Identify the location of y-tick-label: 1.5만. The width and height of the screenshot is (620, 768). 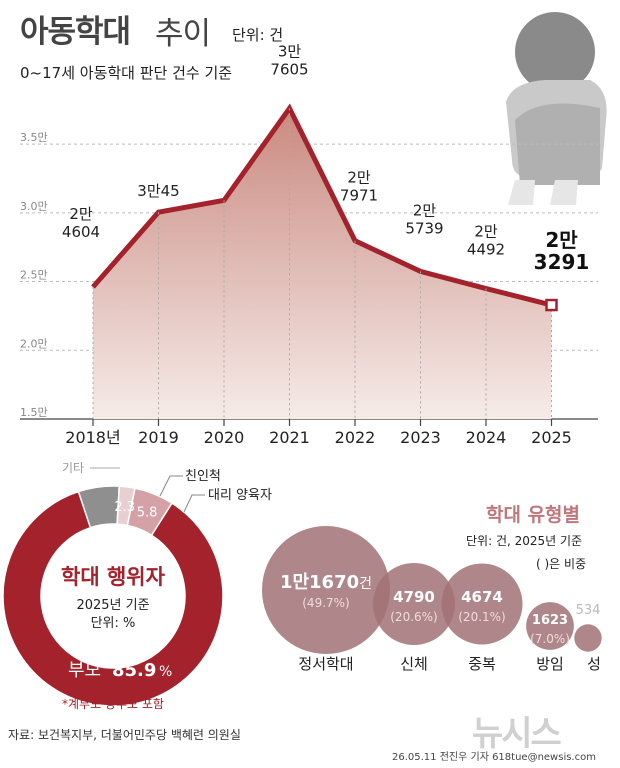
(34, 412).